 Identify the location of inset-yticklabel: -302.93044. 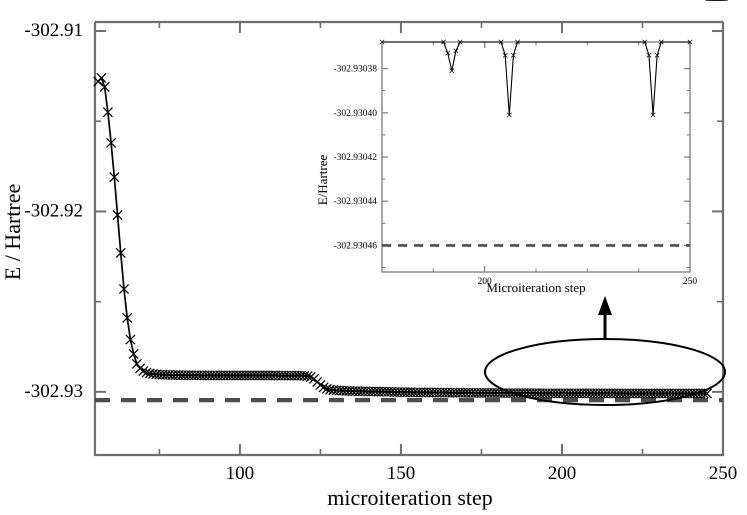
(355, 202).